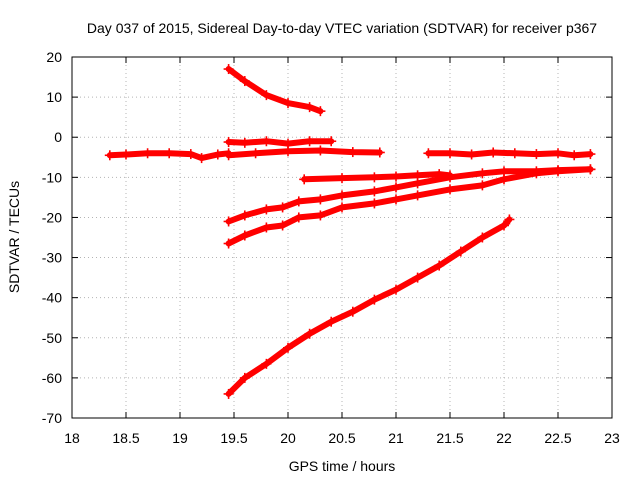 This screenshot has height=480, width=640. Describe the element at coordinates (504, 438) in the screenshot. I see `x-tick-label: 22` at that location.